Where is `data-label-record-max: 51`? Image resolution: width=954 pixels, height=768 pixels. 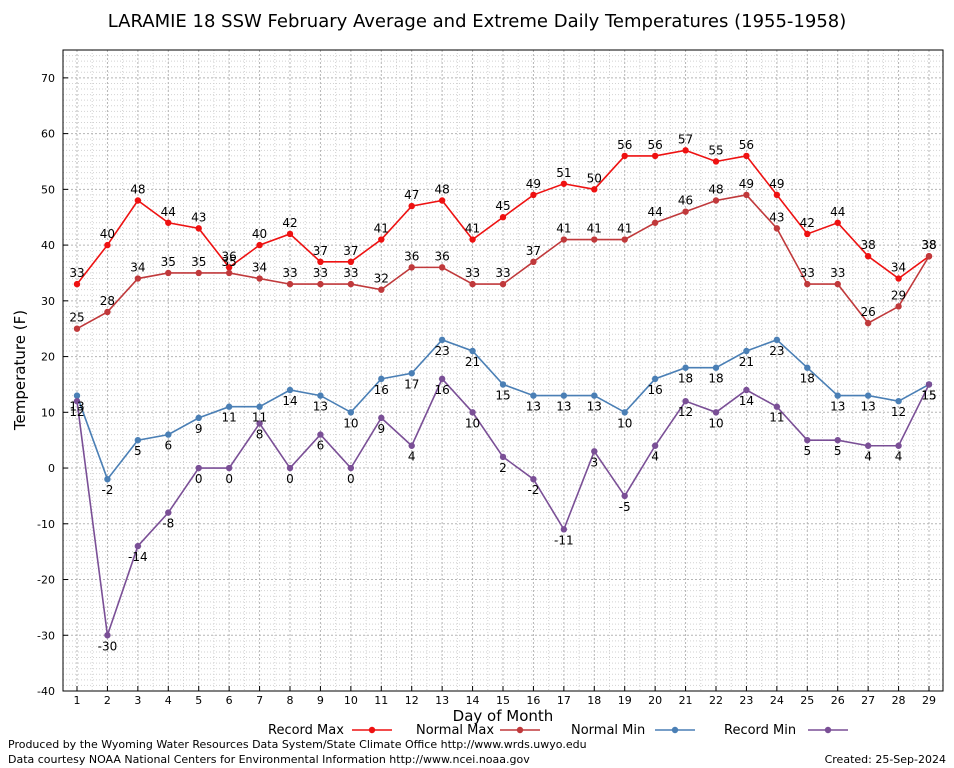 data-label-record-max: 51 is located at coordinates (563, 173).